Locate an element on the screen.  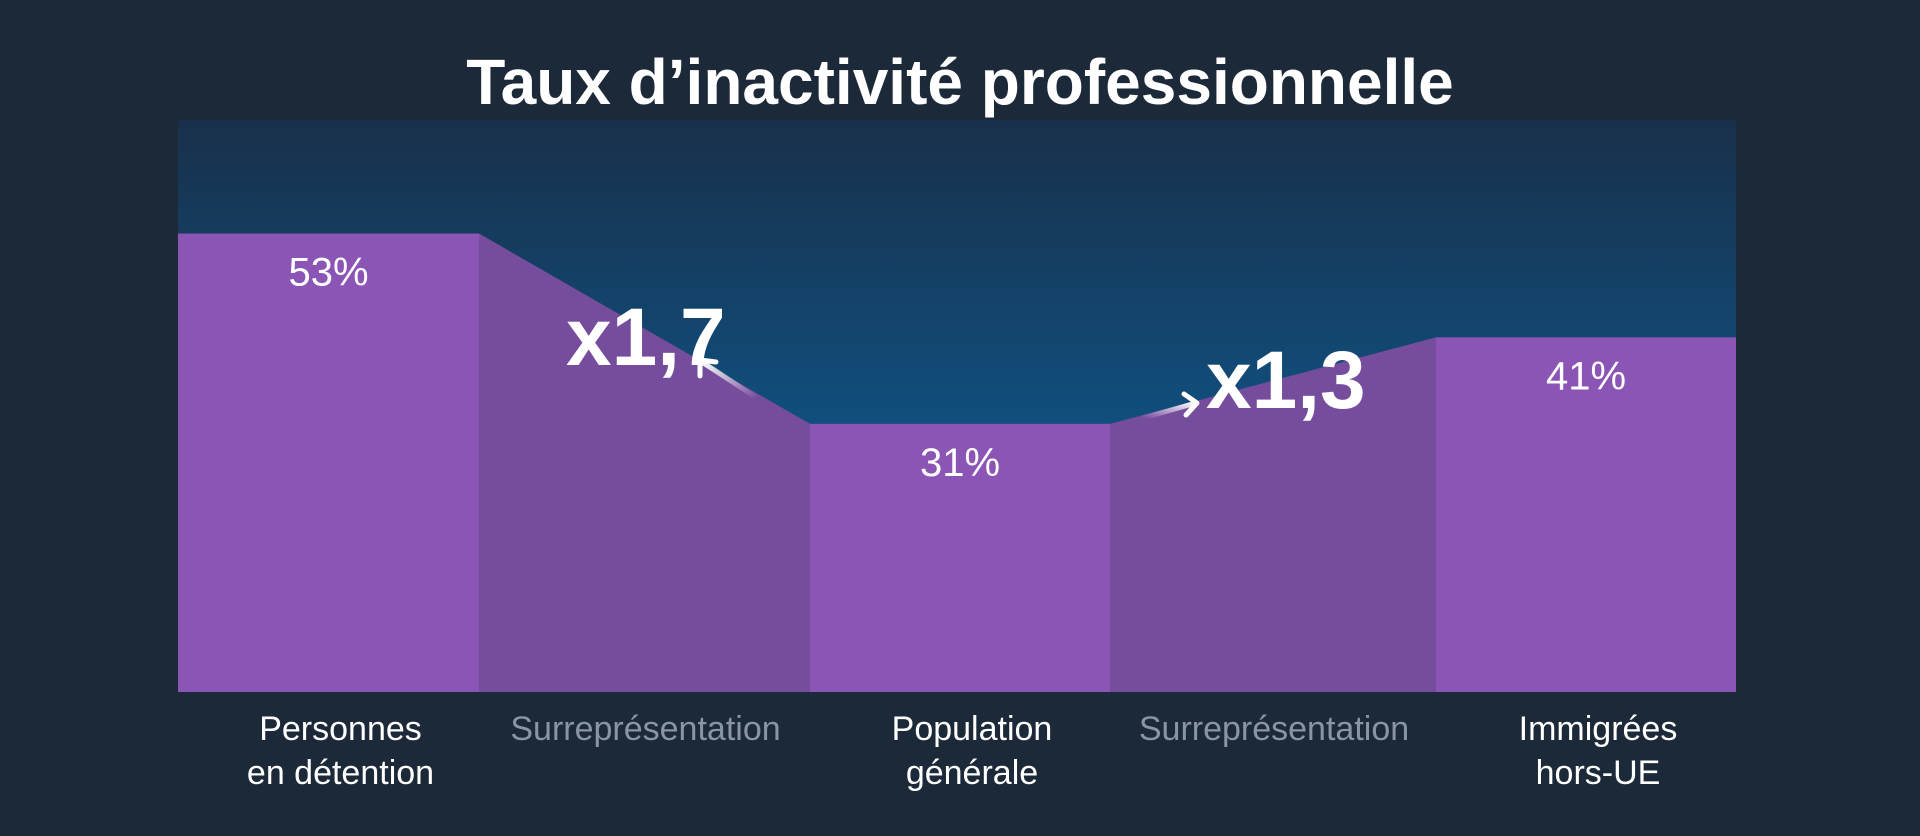
category-label-3-line-1: Immigrées is located at coordinates (1598, 729).